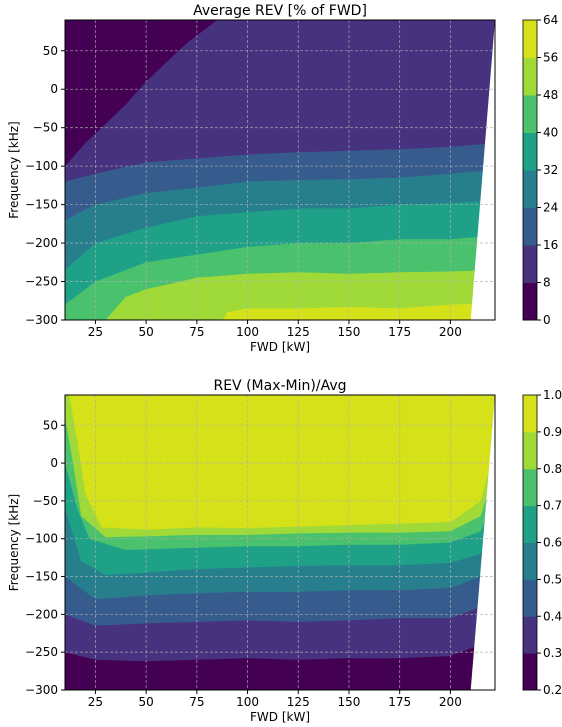 This screenshot has width=562, height=727. Describe the element at coordinates (552, 690) in the screenshot. I see `colorbar-tick-label: 0.2` at that location.